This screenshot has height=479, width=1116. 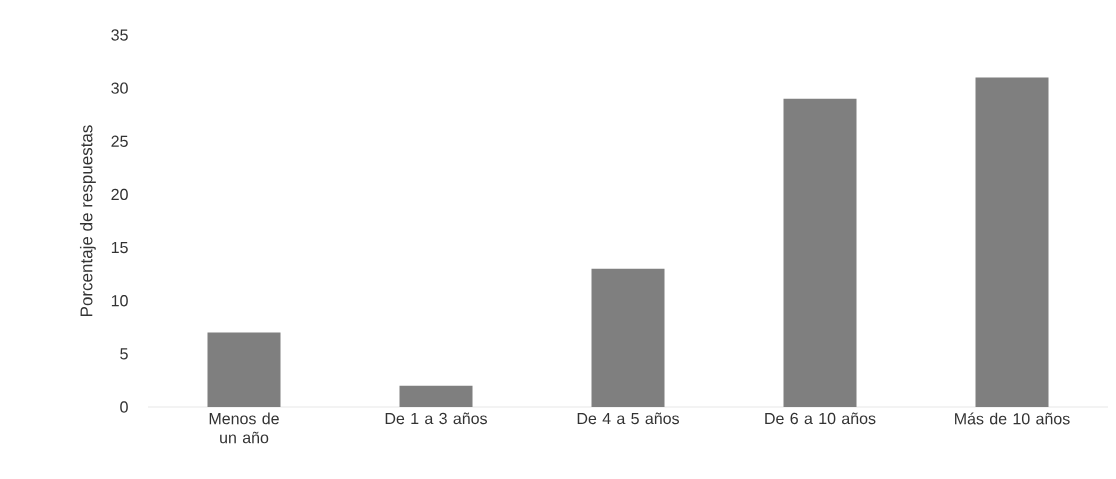 What do you see at coordinates (124, 354) in the screenshot?
I see `y-tick-label: 5` at bounding box center [124, 354].